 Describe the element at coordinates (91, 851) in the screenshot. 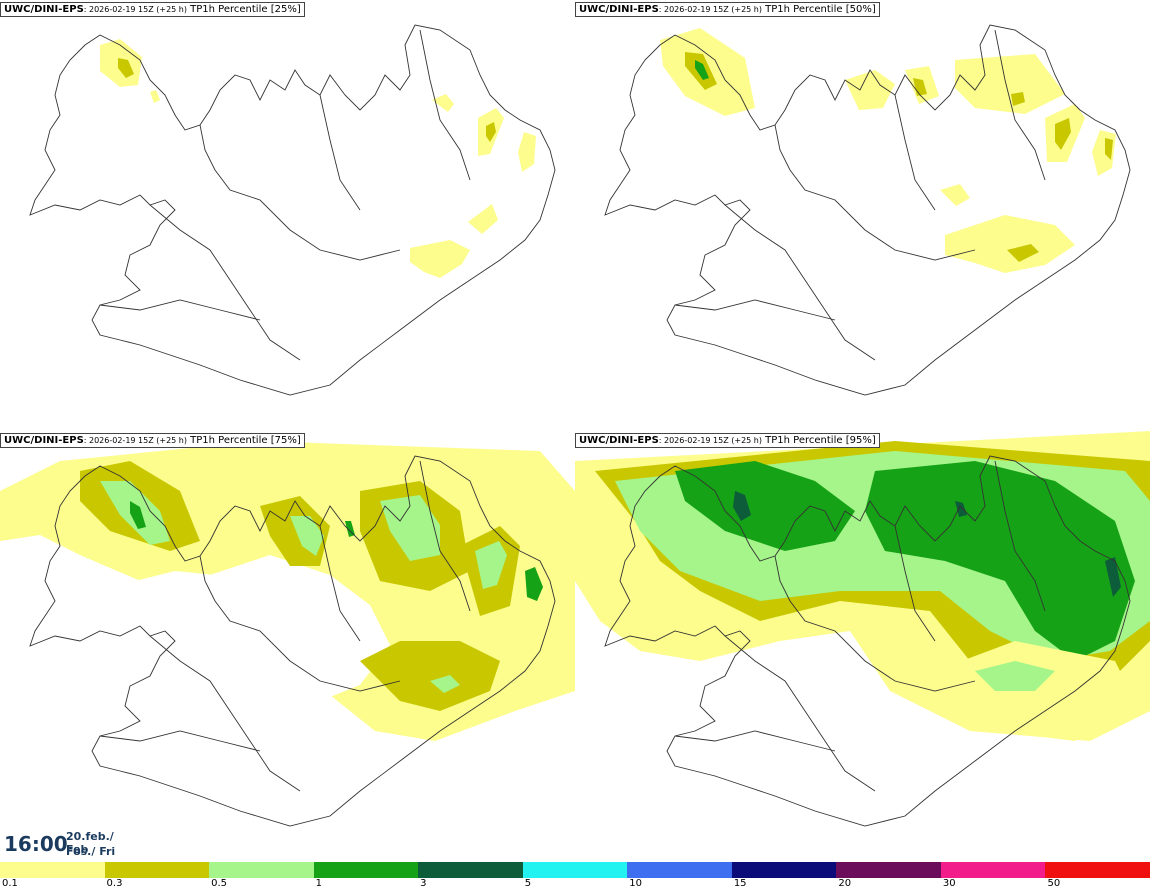

I see `valid-date-line2: Fös./ Fri` at that location.